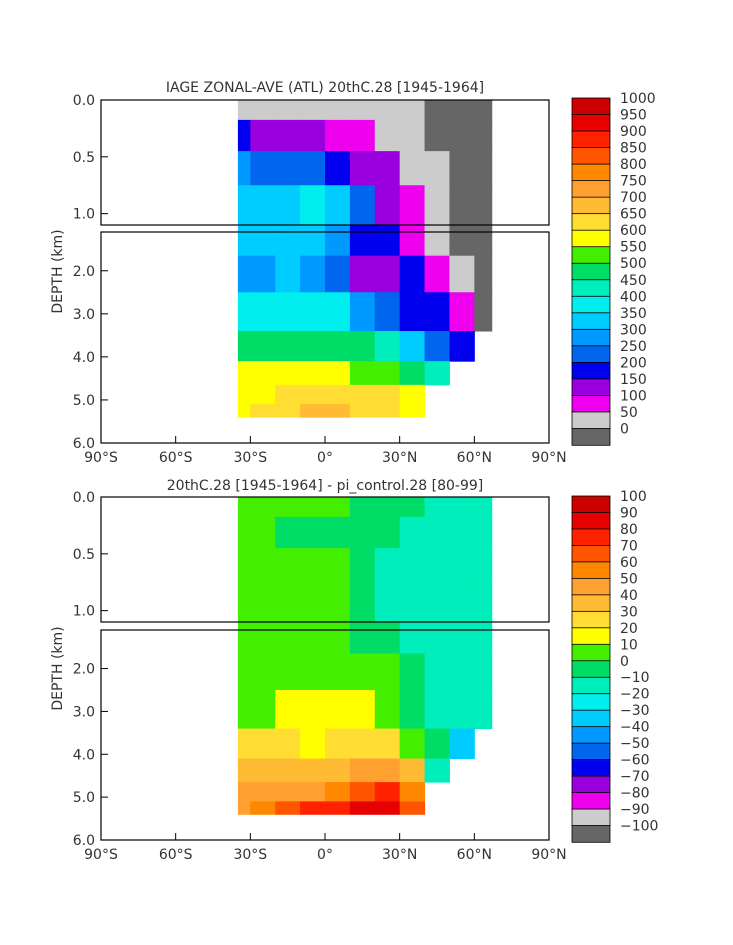 This screenshot has height=945, width=733. Describe the element at coordinates (250, 855) in the screenshot. I see `x-tick-label: 30°S` at that location.